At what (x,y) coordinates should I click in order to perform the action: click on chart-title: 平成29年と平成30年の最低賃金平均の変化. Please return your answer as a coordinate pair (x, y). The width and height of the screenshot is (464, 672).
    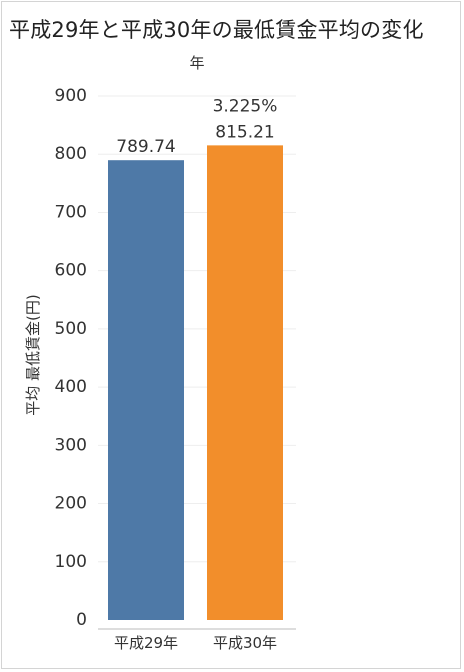
    Looking at the image, I should click on (216, 30).